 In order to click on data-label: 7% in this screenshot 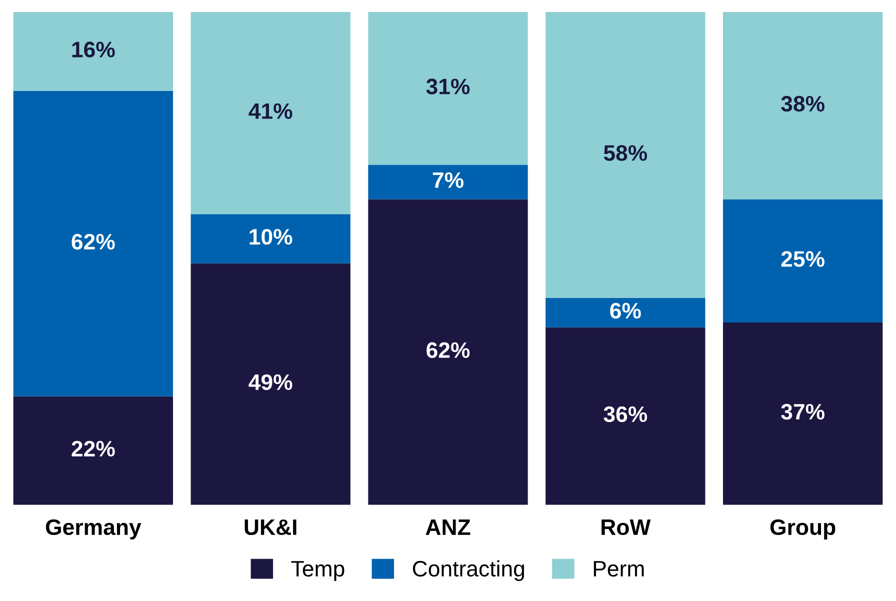, I will do `click(448, 180)`.